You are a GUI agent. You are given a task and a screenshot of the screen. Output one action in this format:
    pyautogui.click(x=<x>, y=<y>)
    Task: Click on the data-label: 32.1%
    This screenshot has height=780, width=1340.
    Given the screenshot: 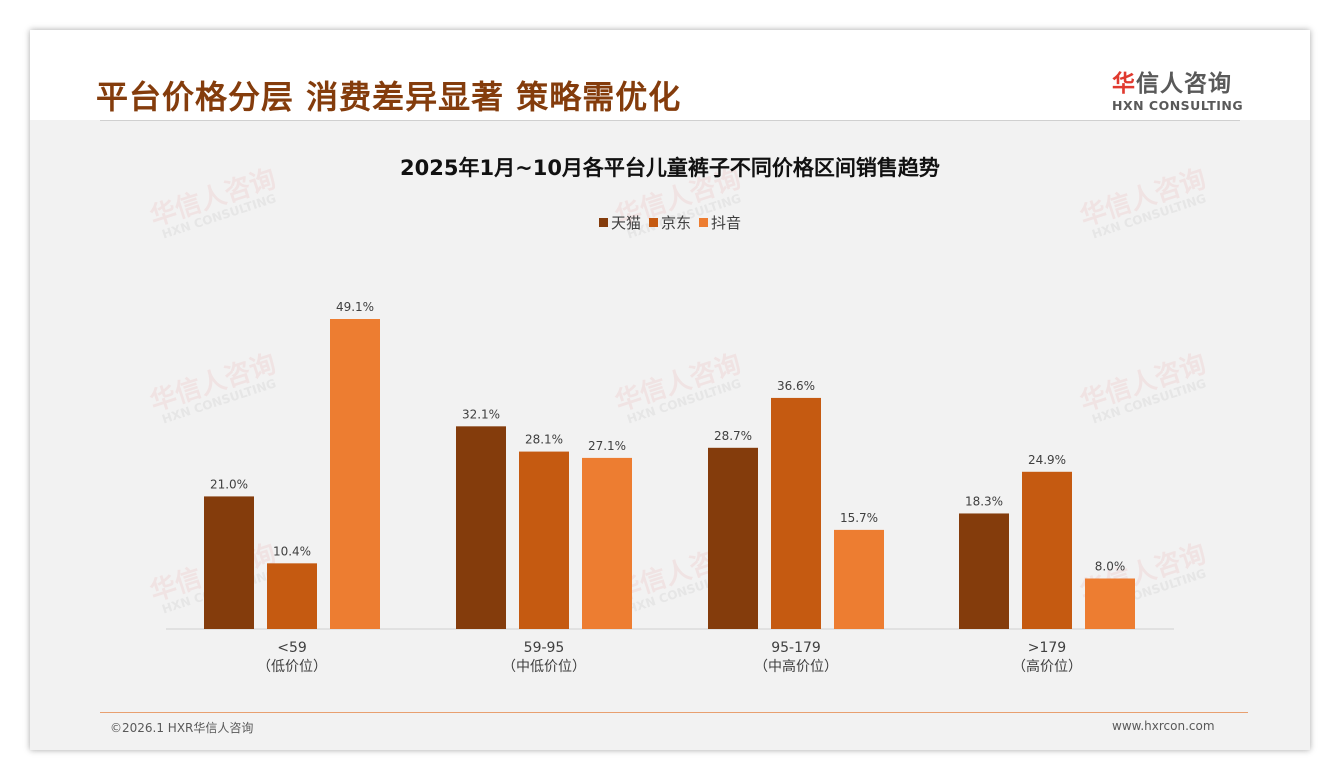 What is the action you would take?
    pyautogui.click(x=481, y=414)
    